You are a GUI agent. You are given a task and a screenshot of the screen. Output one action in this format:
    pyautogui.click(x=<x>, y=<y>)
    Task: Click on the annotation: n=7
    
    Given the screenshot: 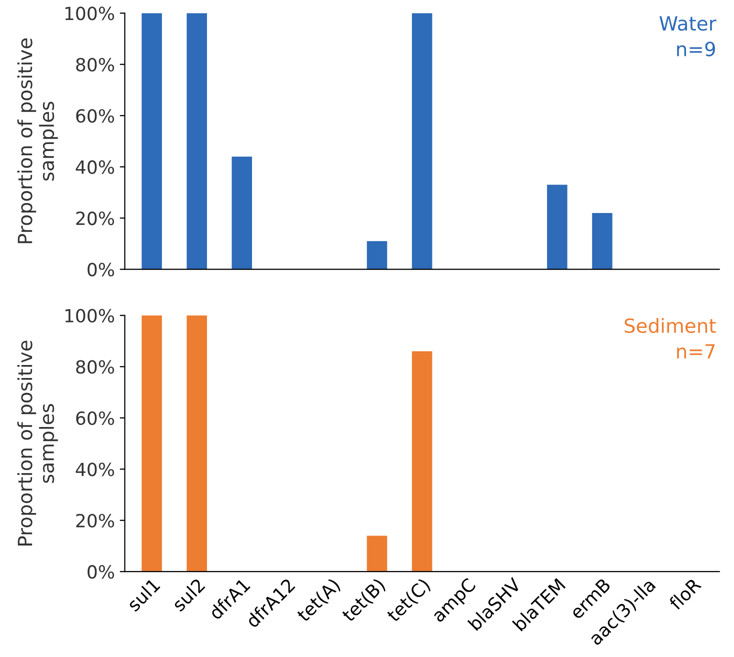 What is the action you would take?
    pyautogui.click(x=696, y=351)
    